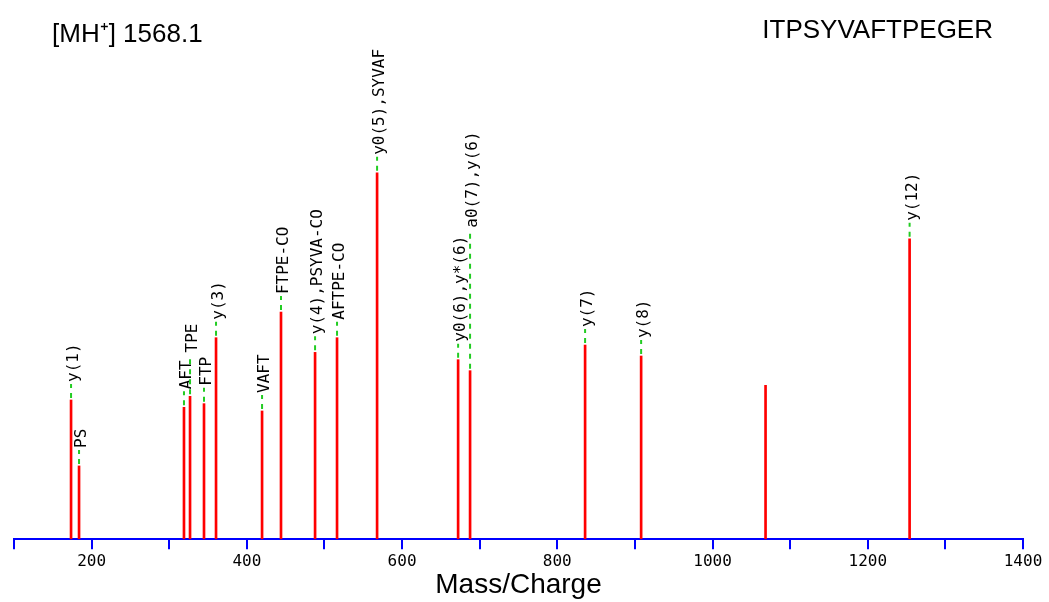  What do you see at coordinates (339, 281) in the screenshot?
I see `annotation: AFTPE-CO` at bounding box center [339, 281].